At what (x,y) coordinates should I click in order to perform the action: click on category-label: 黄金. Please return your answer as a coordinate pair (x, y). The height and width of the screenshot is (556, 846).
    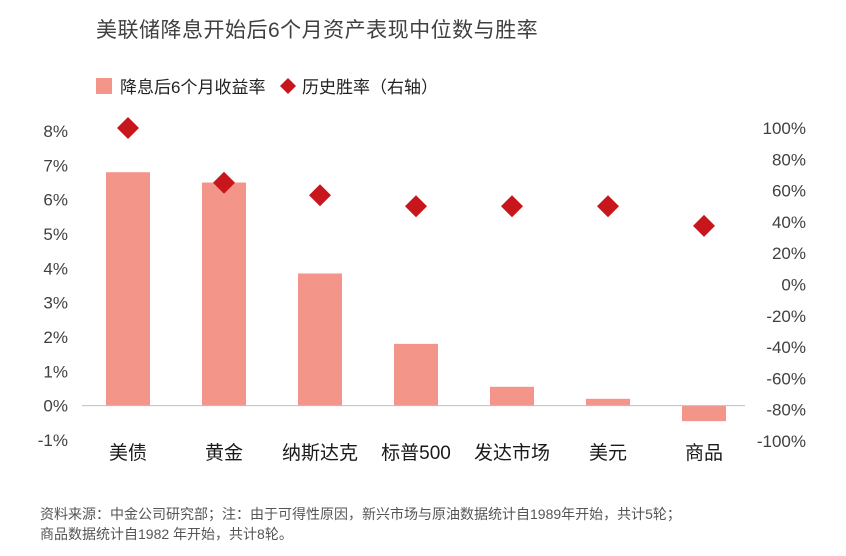
    Looking at the image, I should click on (224, 453).